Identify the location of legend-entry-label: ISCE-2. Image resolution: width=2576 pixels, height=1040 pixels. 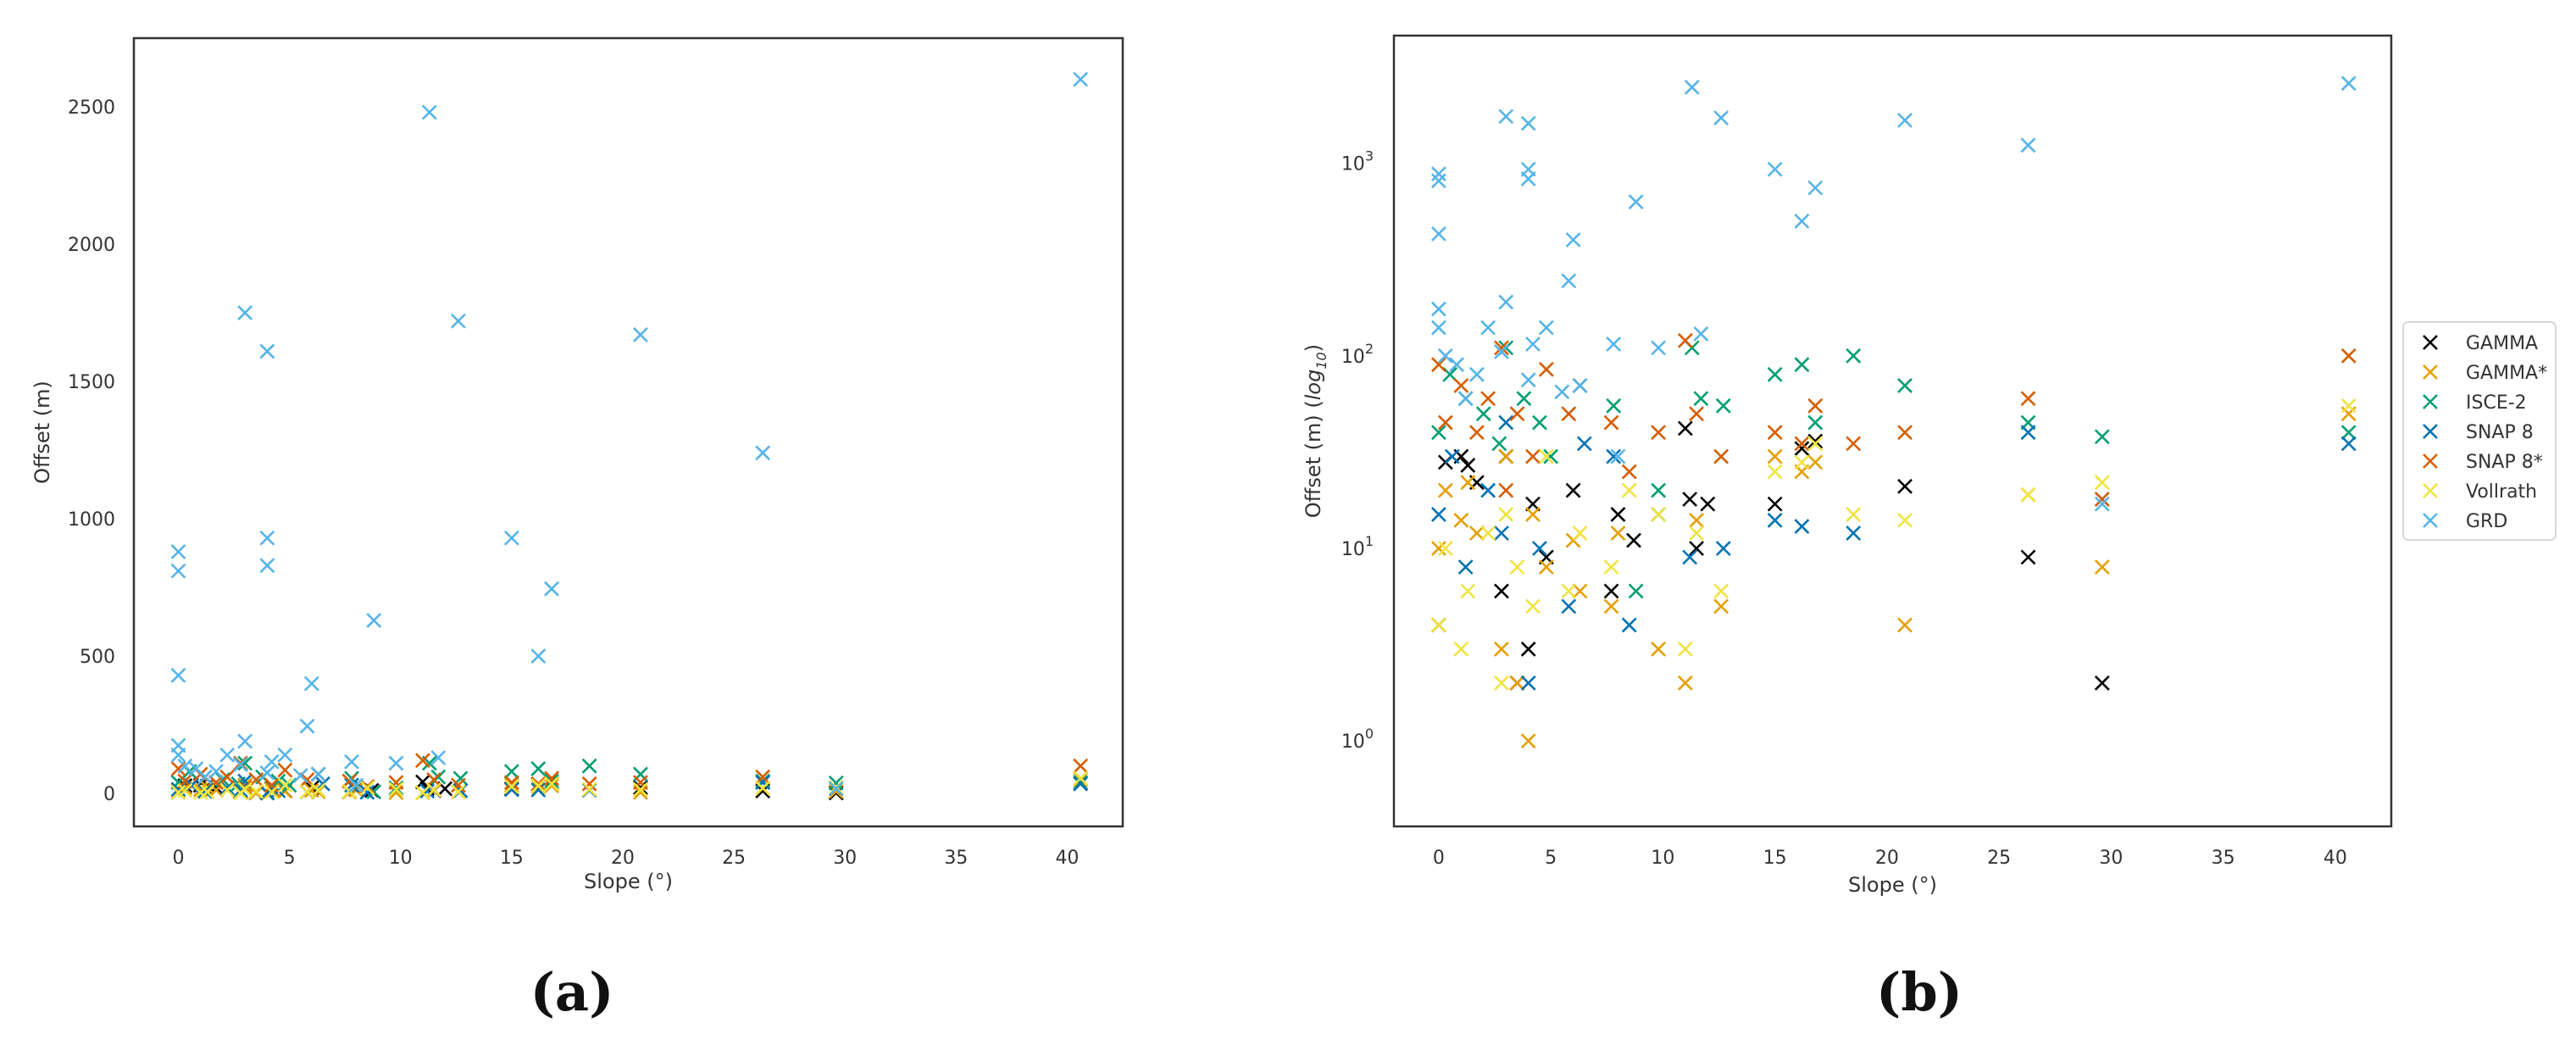
(2496, 403).